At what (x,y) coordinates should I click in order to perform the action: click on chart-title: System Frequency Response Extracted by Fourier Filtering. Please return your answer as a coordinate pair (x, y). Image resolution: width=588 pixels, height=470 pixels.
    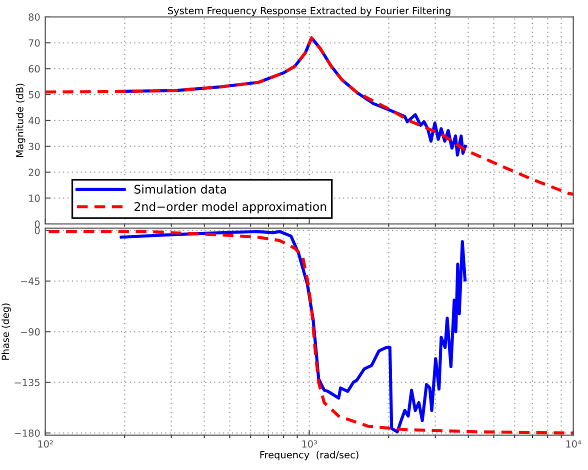
    Looking at the image, I should click on (309, 11).